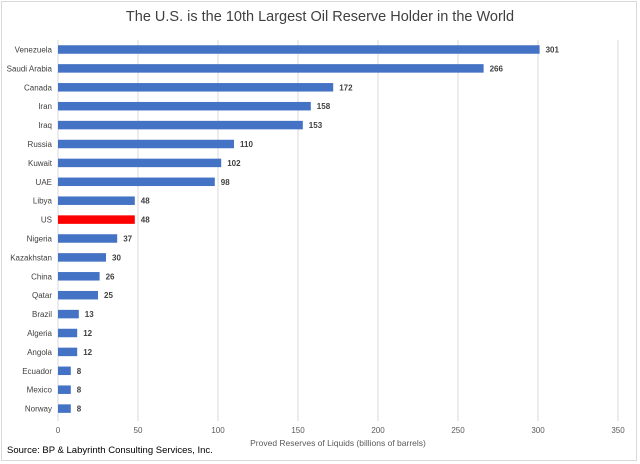  I want to click on category-label: Canada, so click(38, 87).